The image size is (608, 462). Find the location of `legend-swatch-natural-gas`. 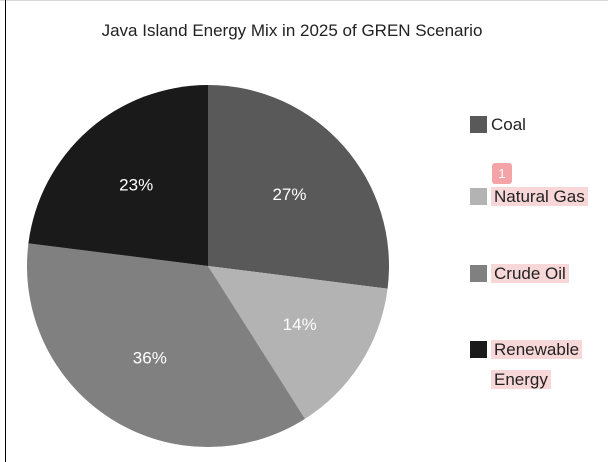

legend-swatch-natural-gas is located at coordinates (478, 196).